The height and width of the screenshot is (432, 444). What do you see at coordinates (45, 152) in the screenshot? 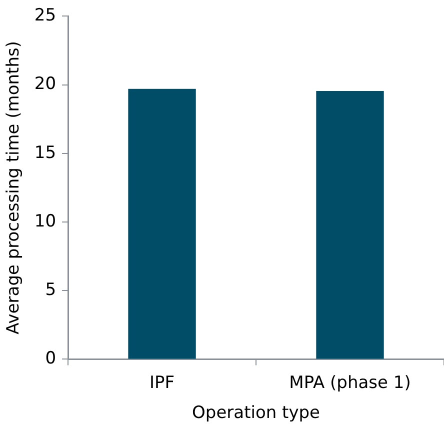
I see `y-tick-label: 15` at bounding box center [45, 152].